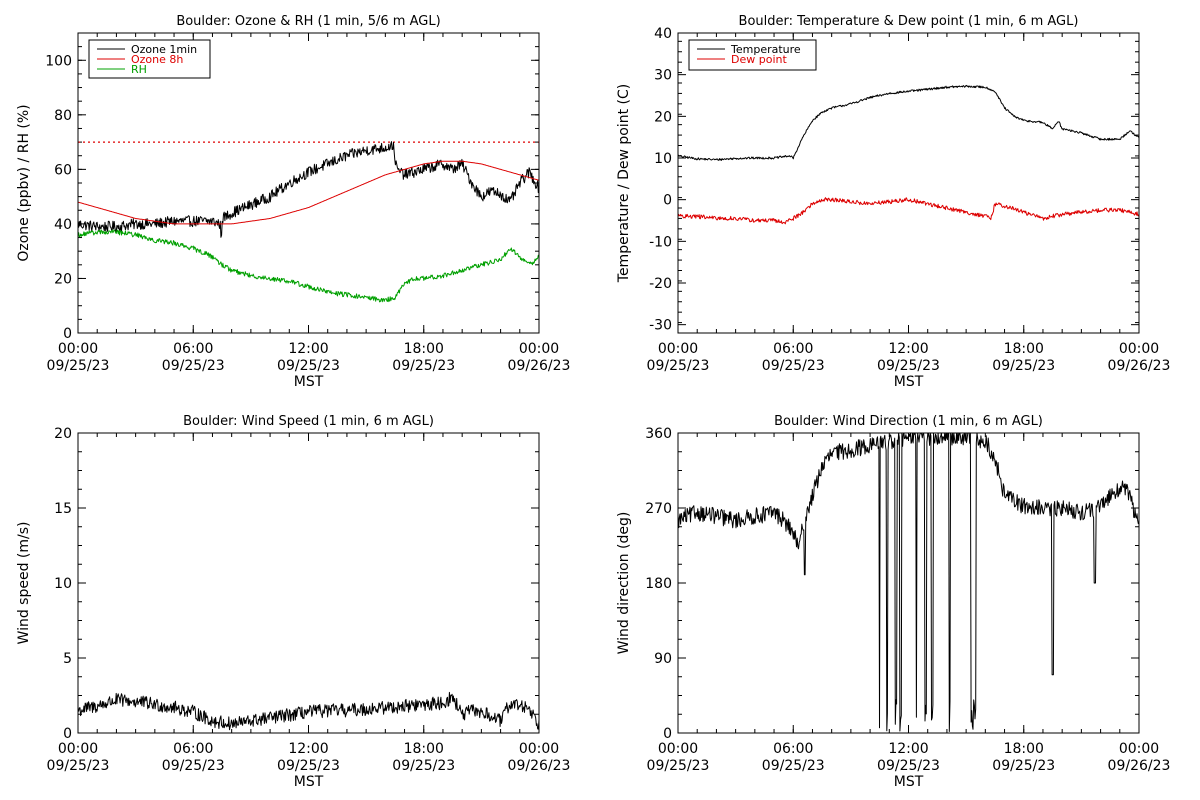 Image resolution: width=1200 pixels, height=800 pixels. I want to click on y-tick-label: 5, so click(67, 659).